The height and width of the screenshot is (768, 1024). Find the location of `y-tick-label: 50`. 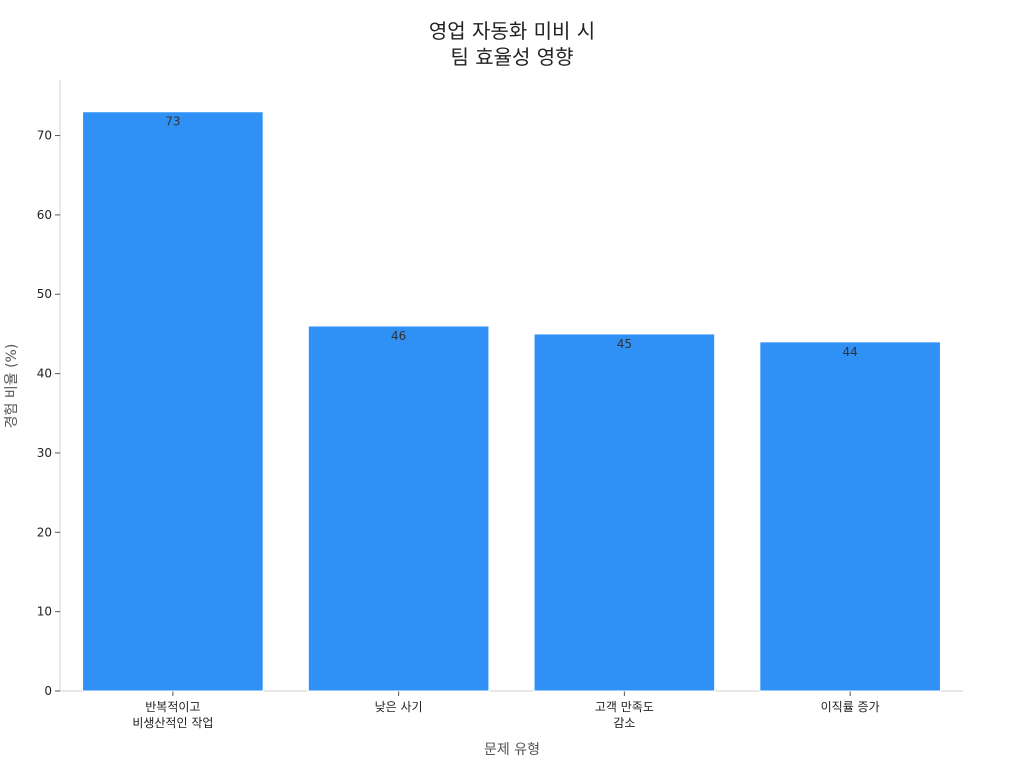

y-tick-label: 50 is located at coordinates (44, 294).